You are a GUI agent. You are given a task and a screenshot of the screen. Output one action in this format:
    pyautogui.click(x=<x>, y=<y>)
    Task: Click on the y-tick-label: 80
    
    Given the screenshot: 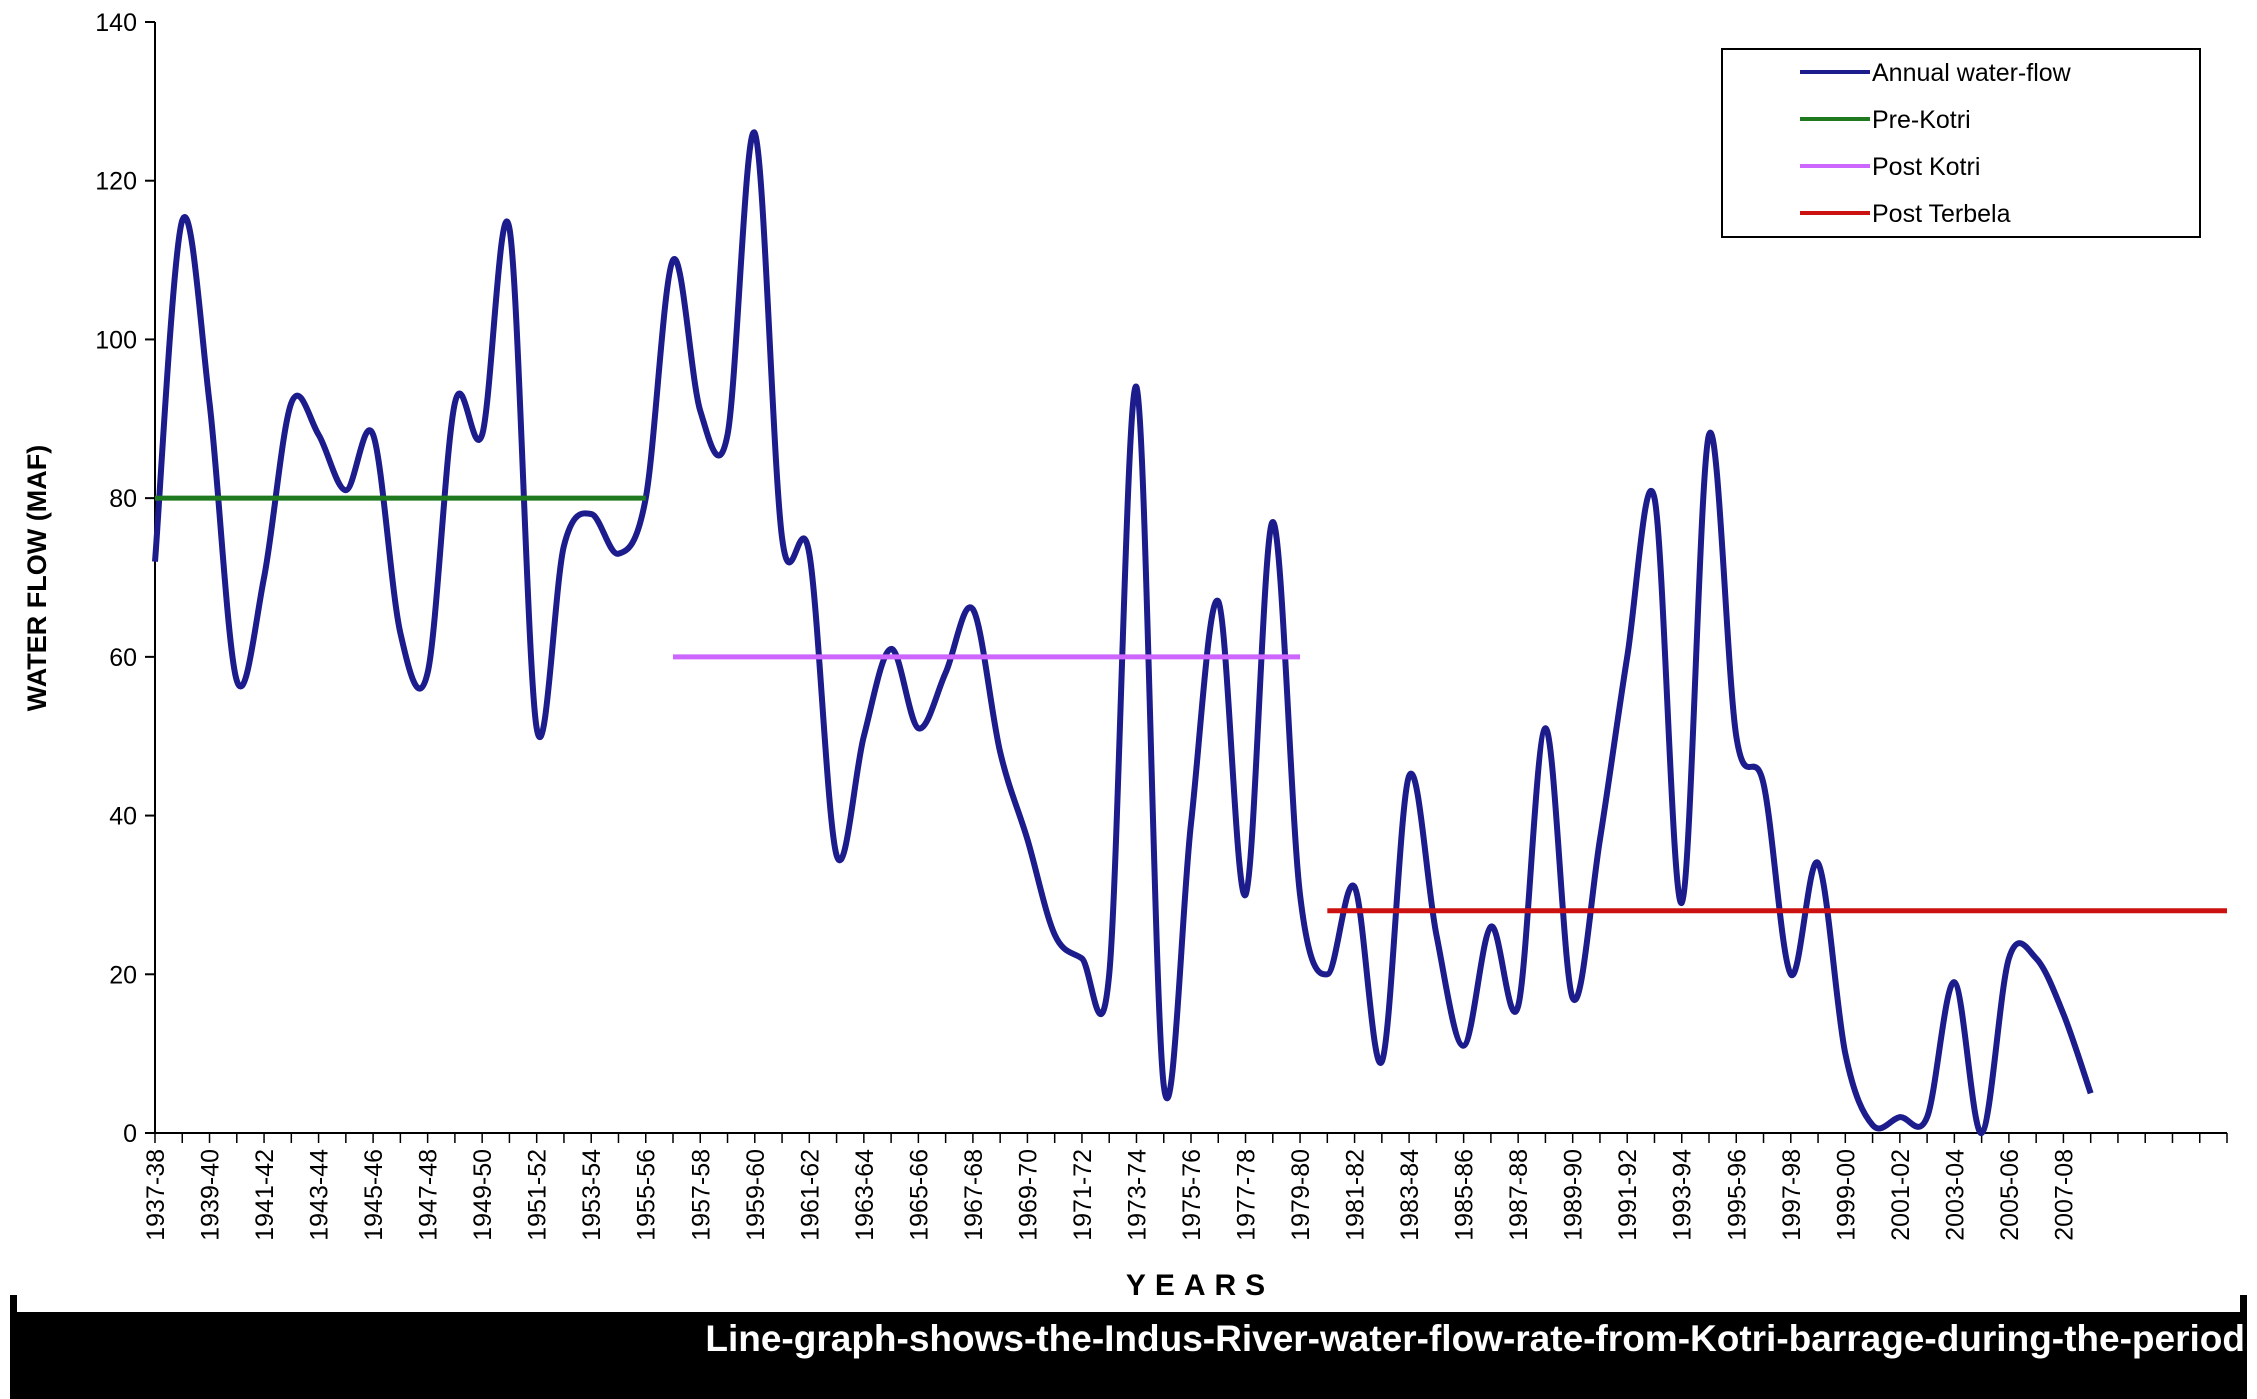 What is the action you would take?
    pyautogui.click(x=123, y=499)
    